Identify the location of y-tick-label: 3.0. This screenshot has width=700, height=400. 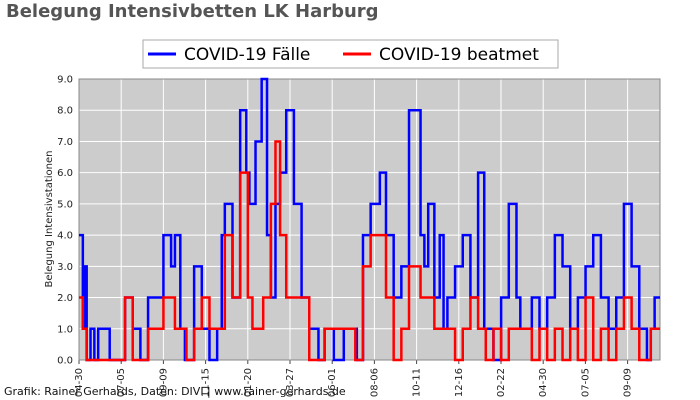
(65, 267).